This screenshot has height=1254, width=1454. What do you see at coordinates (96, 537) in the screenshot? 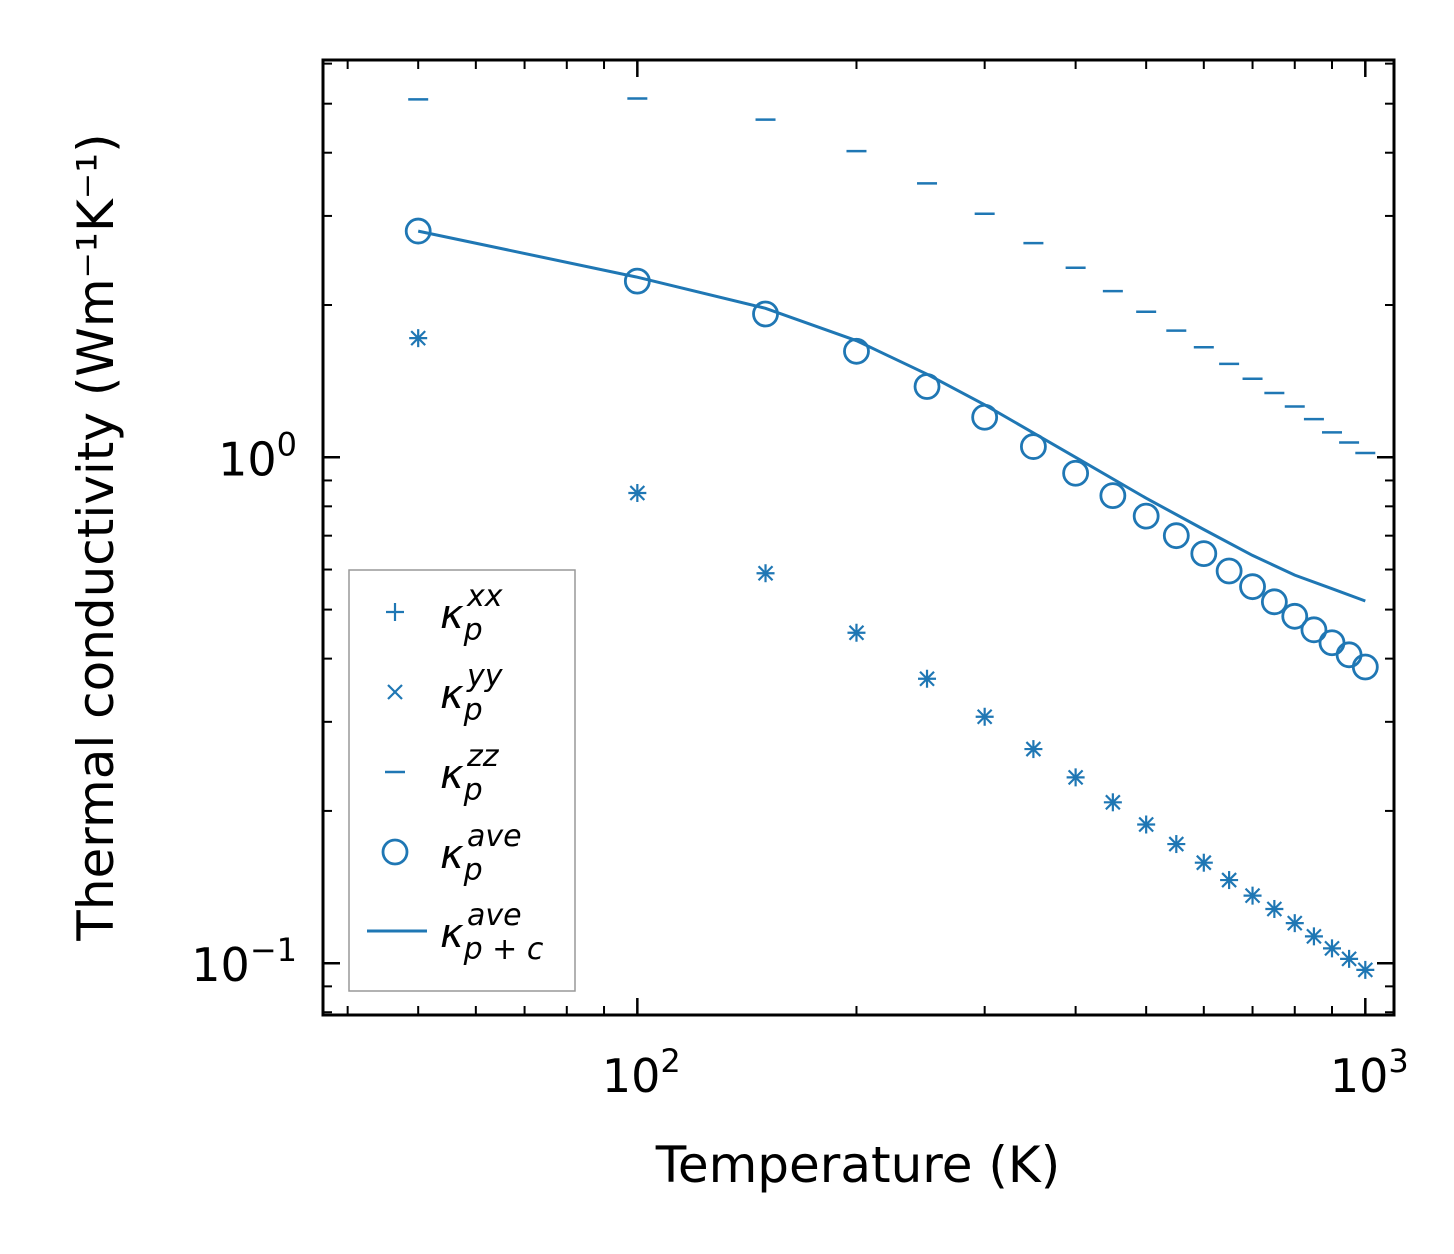
I see `y-axis-title: Thermal conductivity (Wm⁻¹K⁻¹)` at bounding box center [96, 537].